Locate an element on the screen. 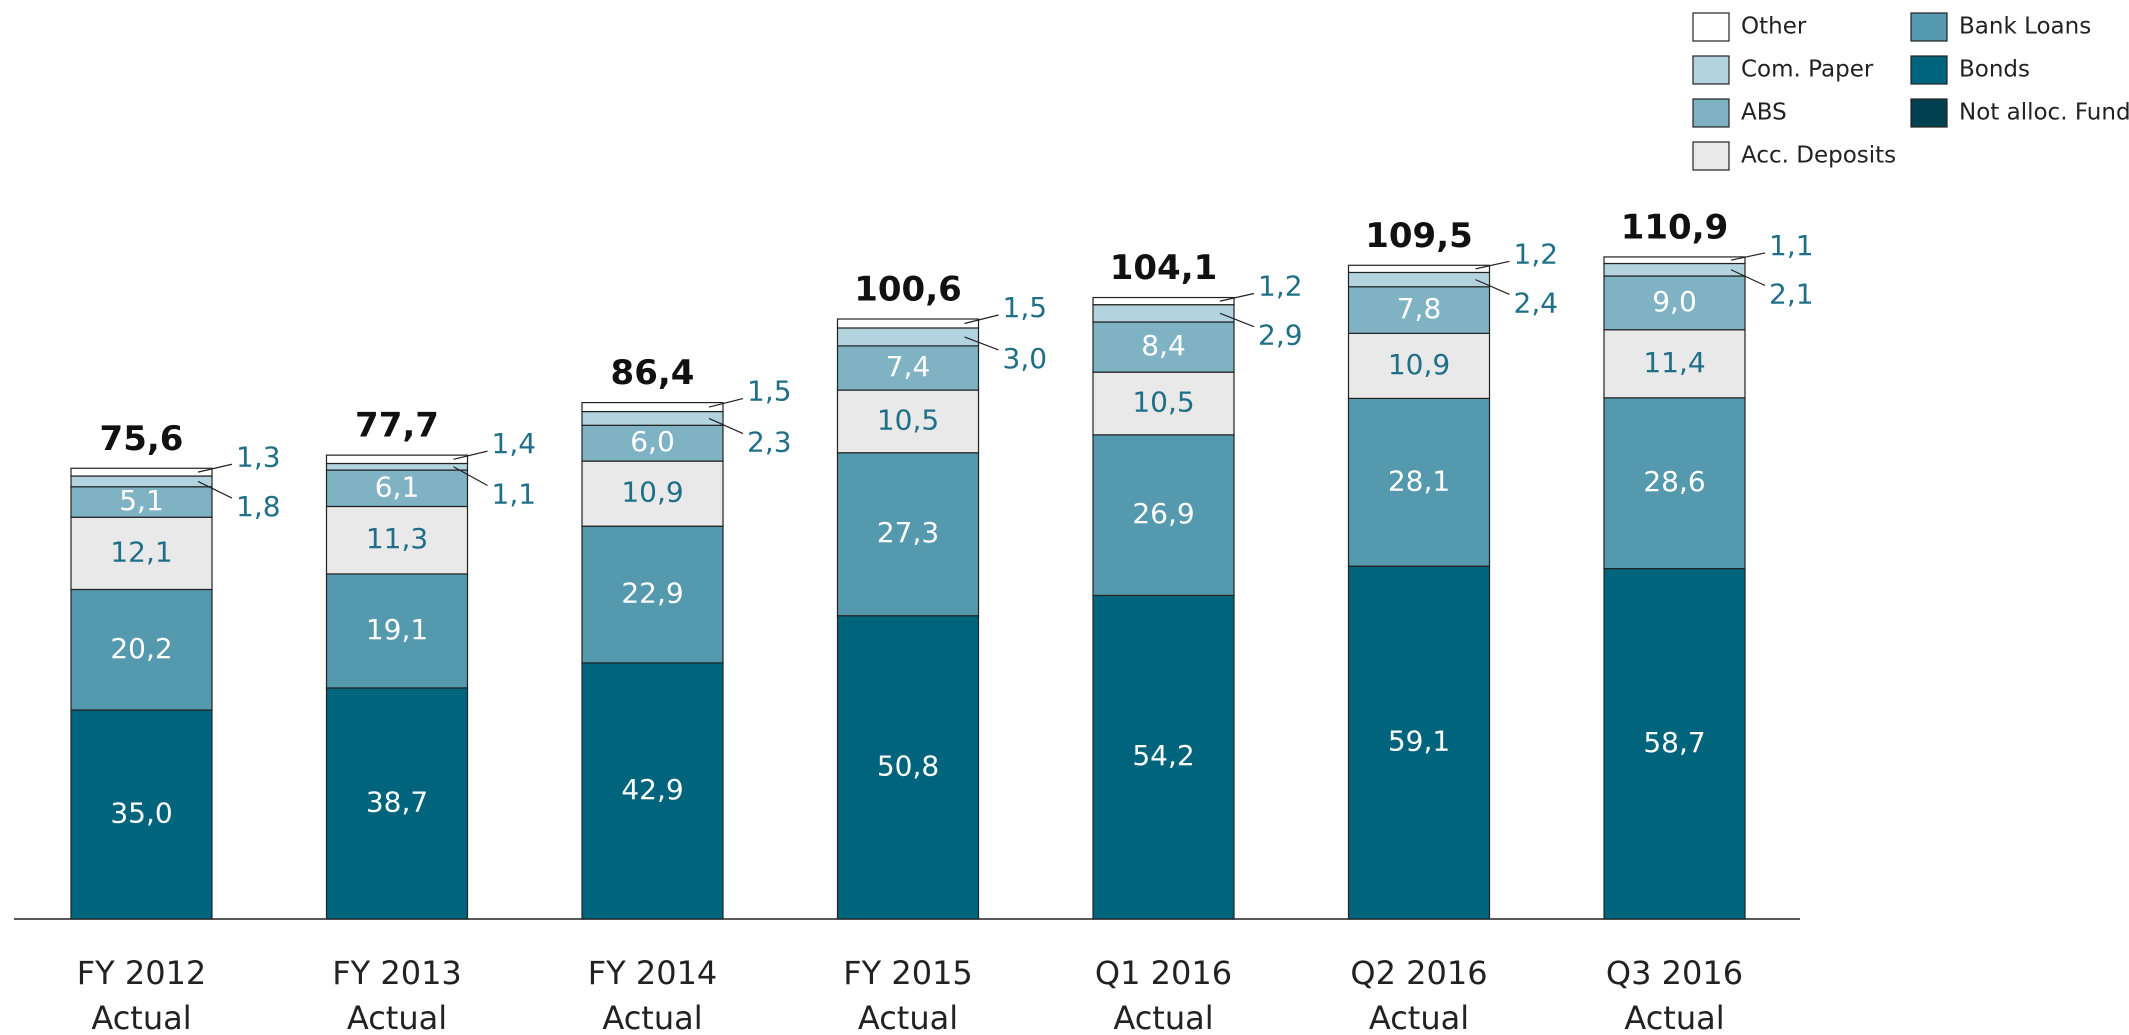  data-label: 8,4 is located at coordinates (1163, 345).